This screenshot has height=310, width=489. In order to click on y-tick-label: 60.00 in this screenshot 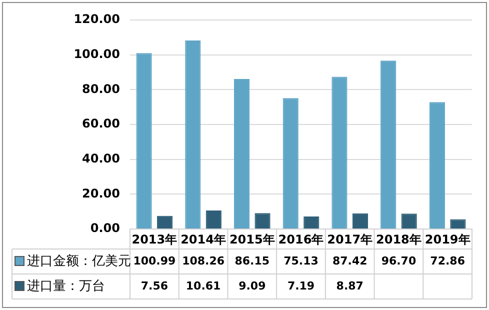, I will do `click(101, 123)`.